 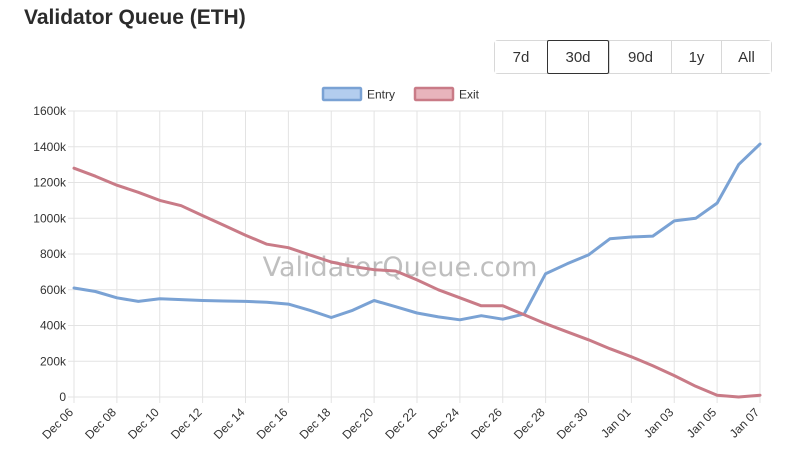 I want to click on y-tick-label: 1000k, so click(x=50, y=218).